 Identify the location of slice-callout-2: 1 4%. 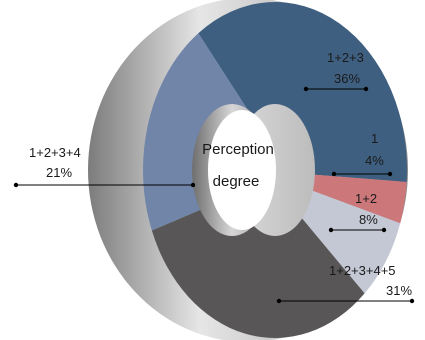
(362, 154).